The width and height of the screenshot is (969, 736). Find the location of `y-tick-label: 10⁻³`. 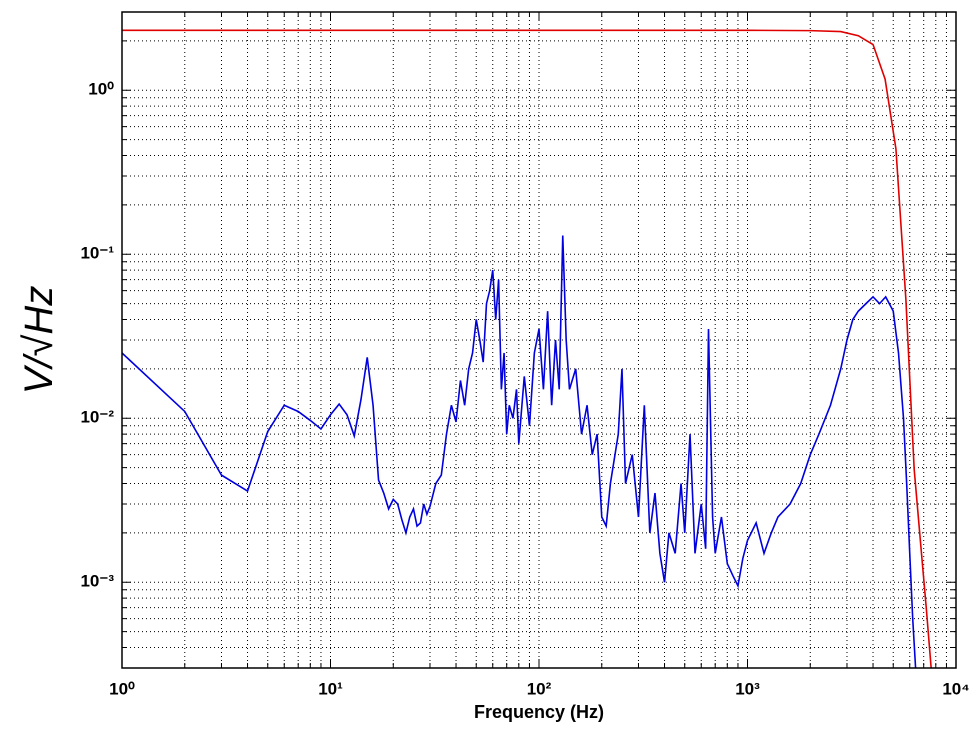

y-tick-label: 10⁻³ is located at coordinates (97, 581).